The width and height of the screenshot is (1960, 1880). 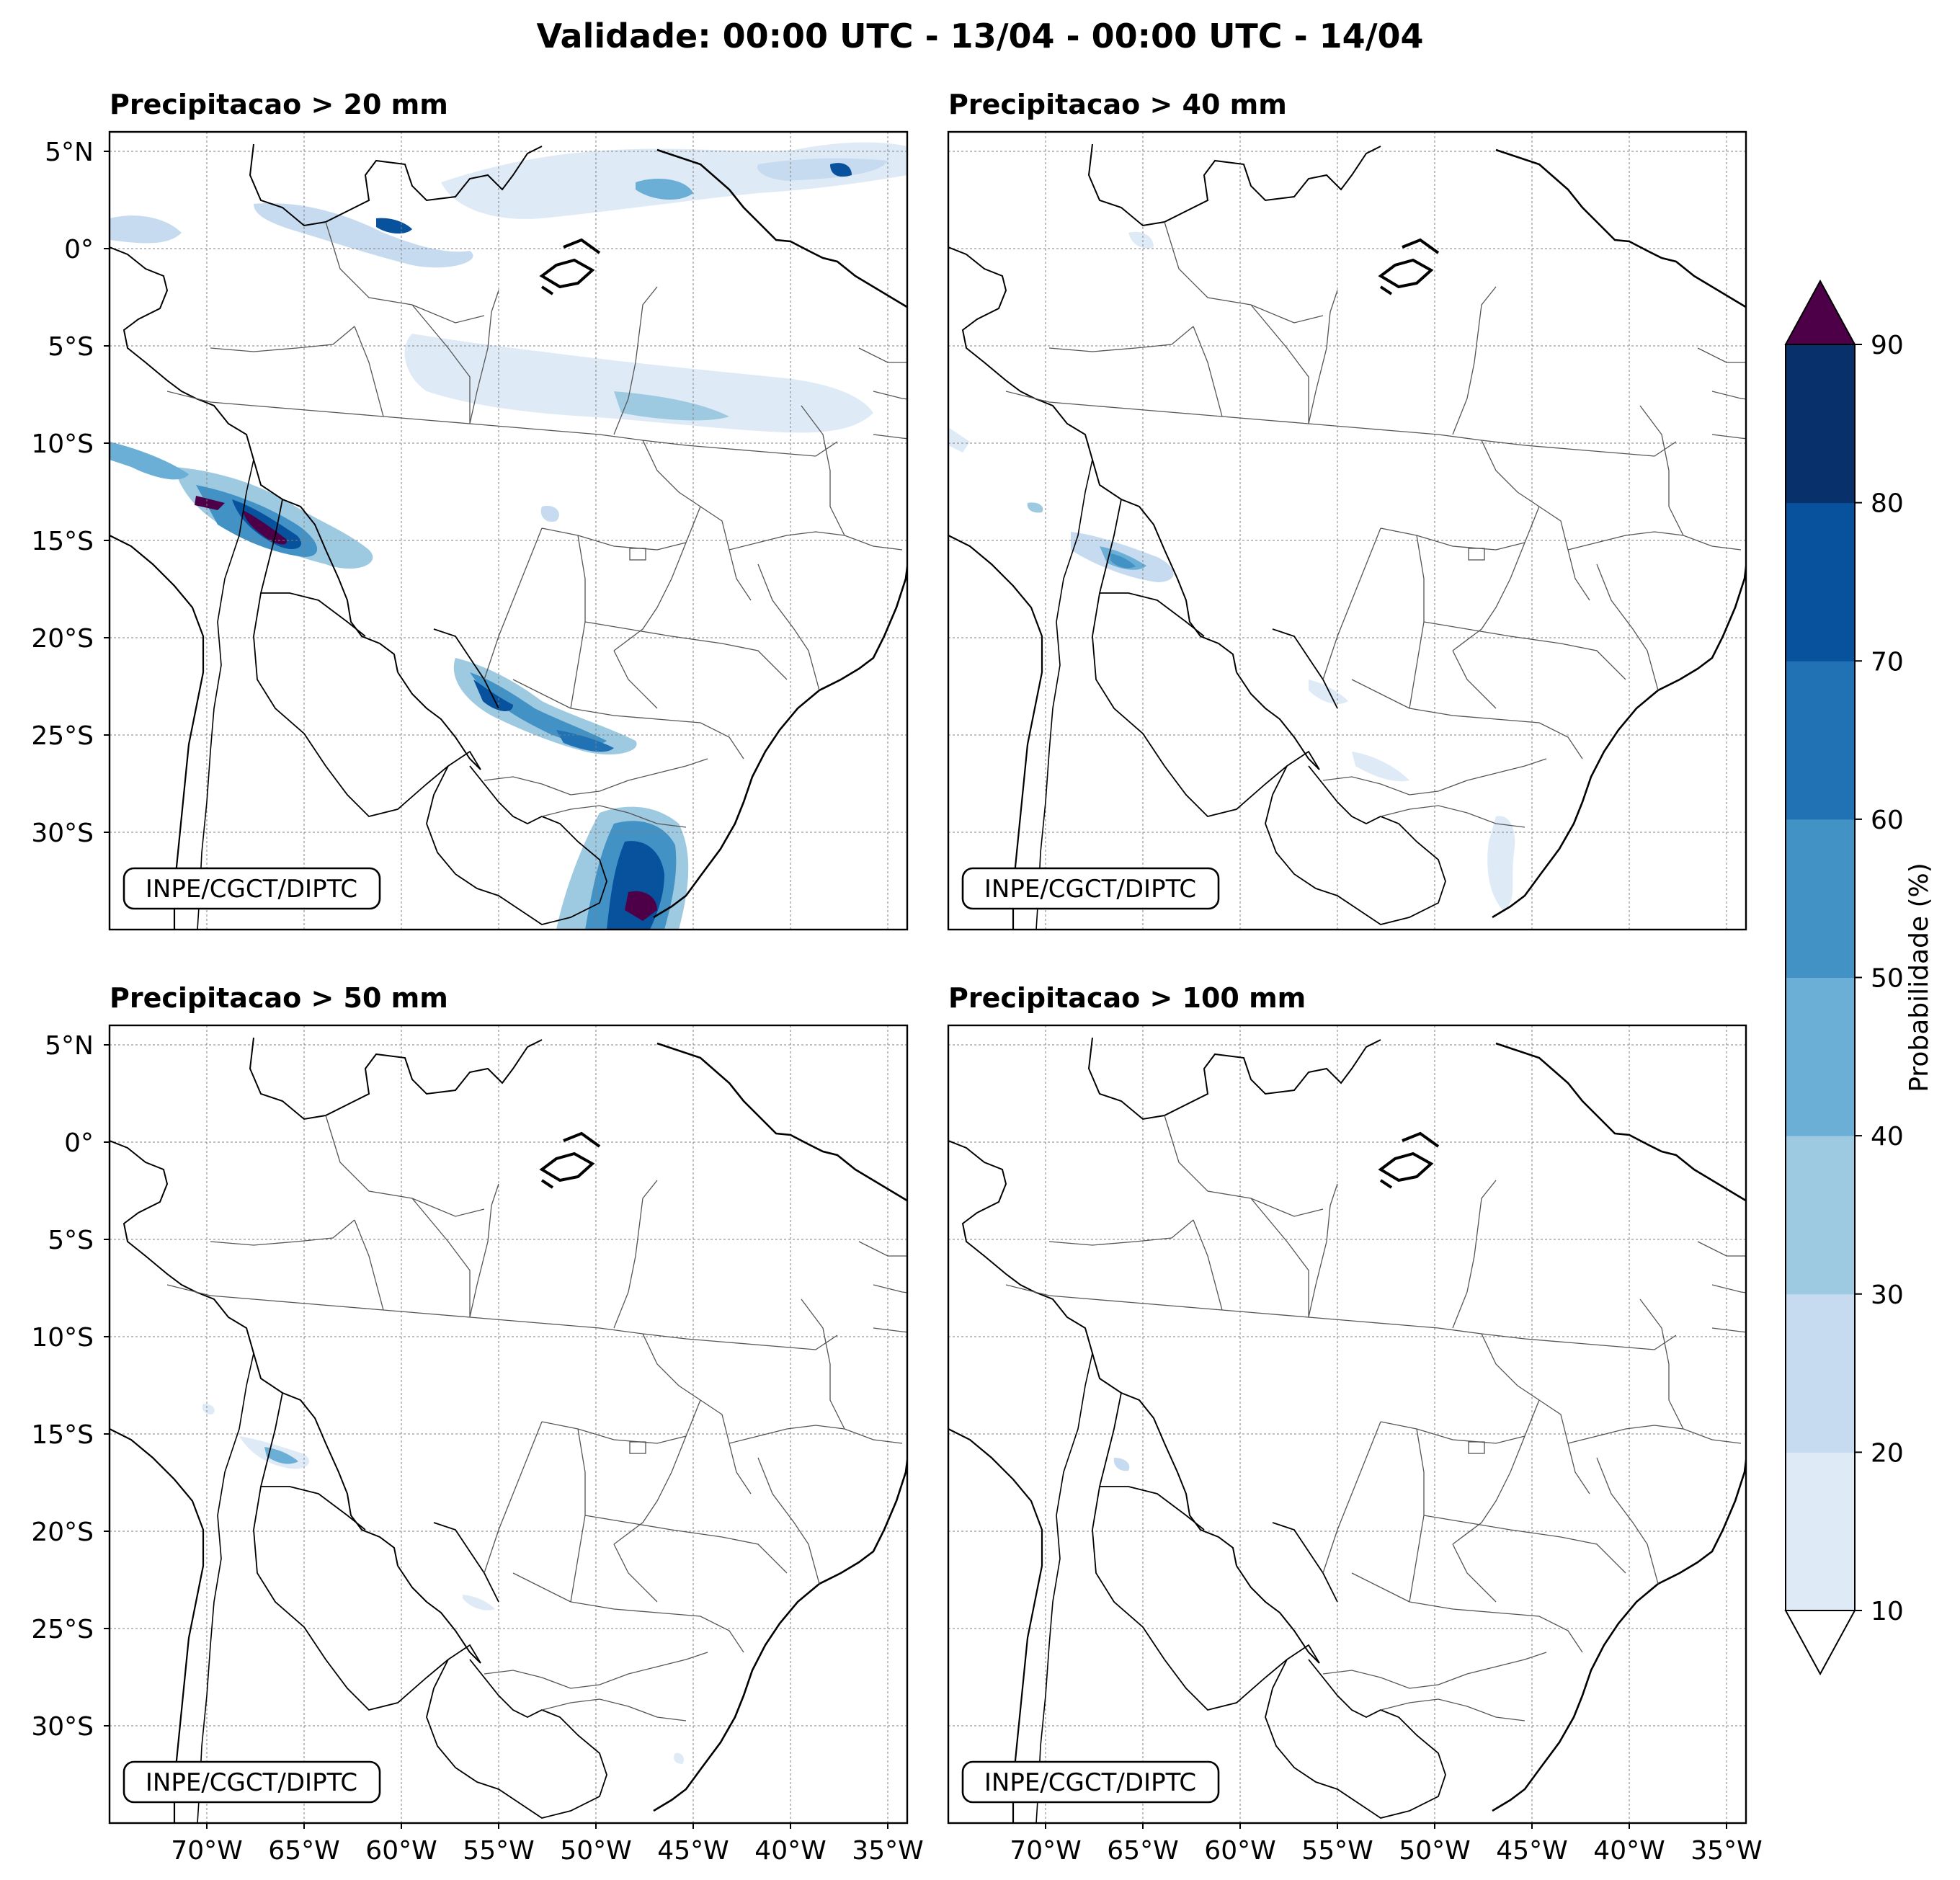 What do you see at coordinates (1887, 820) in the screenshot?
I see `colorbar-tick-label: 60` at bounding box center [1887, 820].